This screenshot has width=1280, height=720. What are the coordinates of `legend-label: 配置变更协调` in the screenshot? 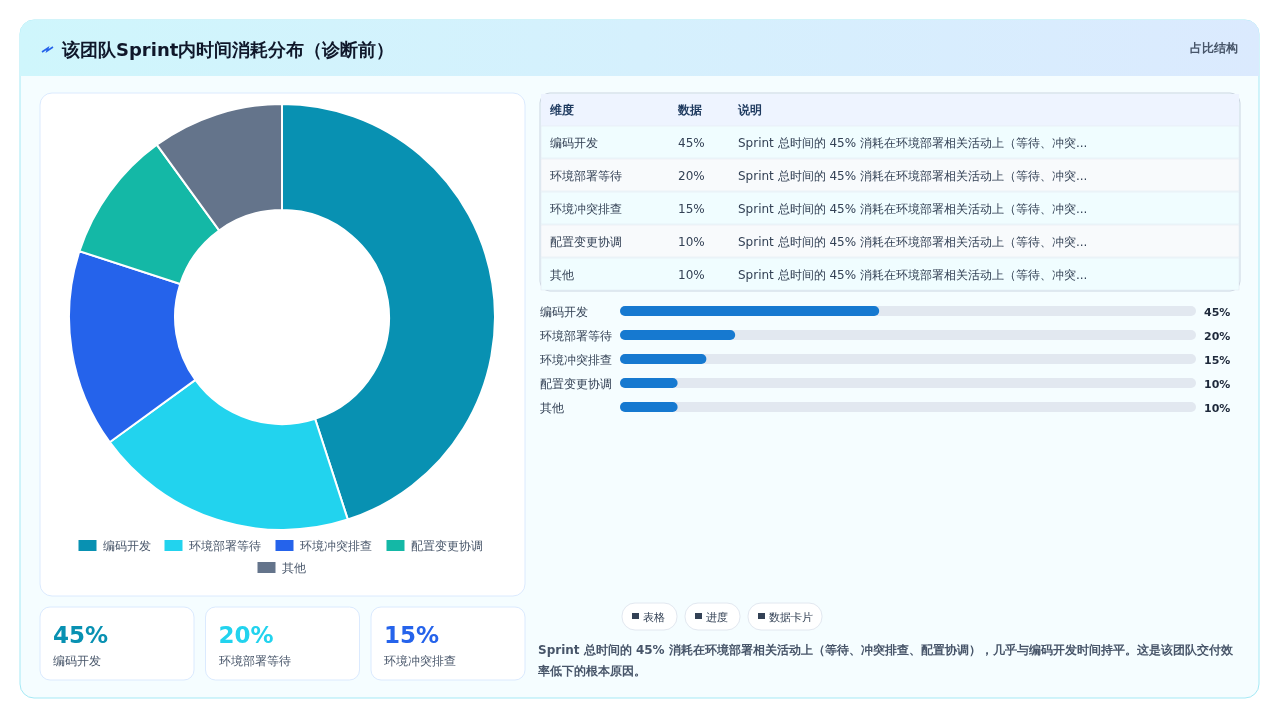 It's located at (446, 546).